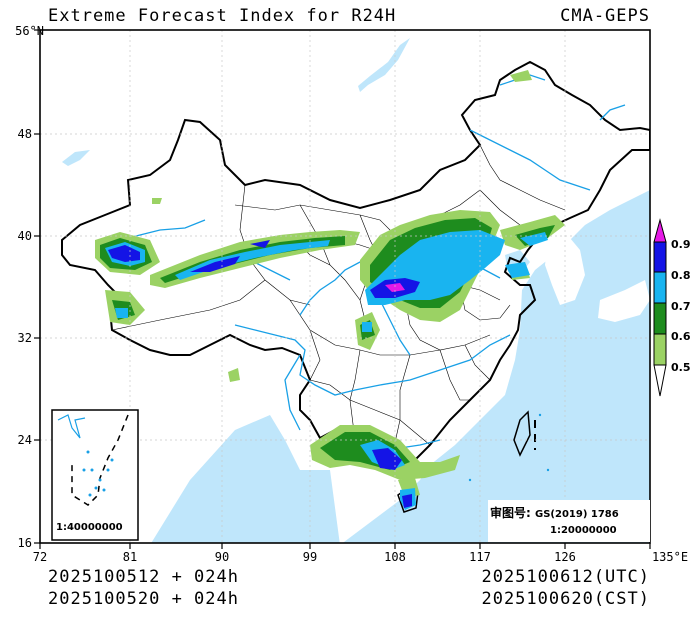 This screenshot has width=700, height=620. Describe the element at coordinates (310, 557) in the screenshot. I see `x-tick-label: 99` at that location.